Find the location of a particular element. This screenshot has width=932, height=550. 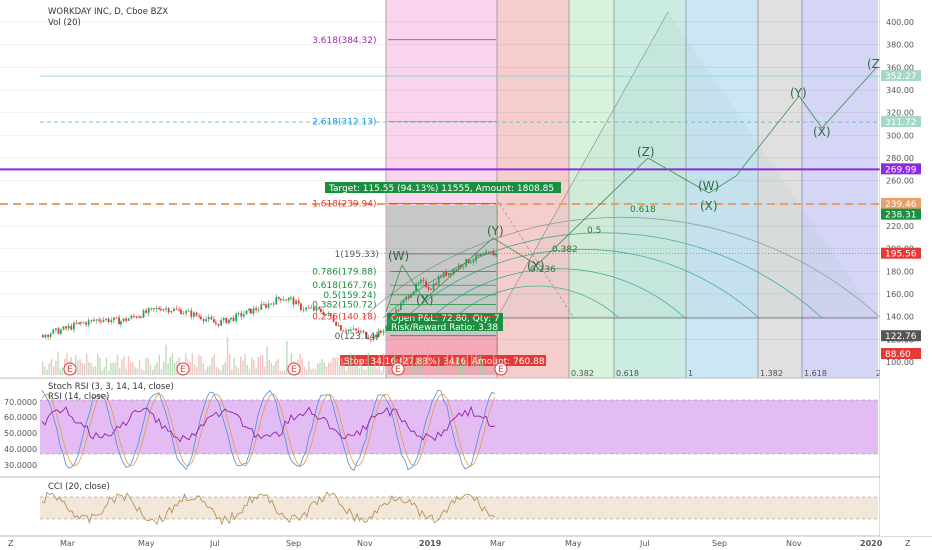

fib-level-label: 0.618(167.76) is located at coordinates (344, 286).